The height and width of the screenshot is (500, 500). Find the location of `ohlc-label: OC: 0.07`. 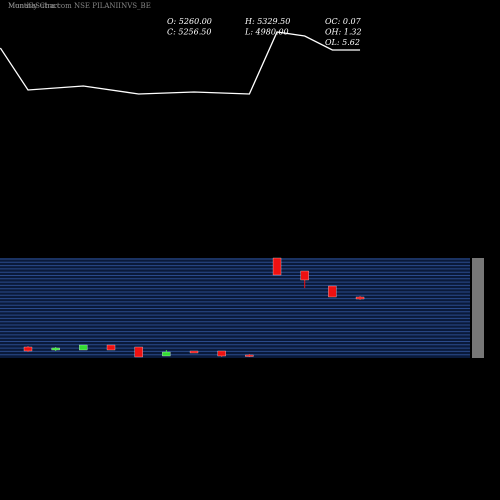

ohlc-label: OC: 0.07 is located at coordinates (343, 21).